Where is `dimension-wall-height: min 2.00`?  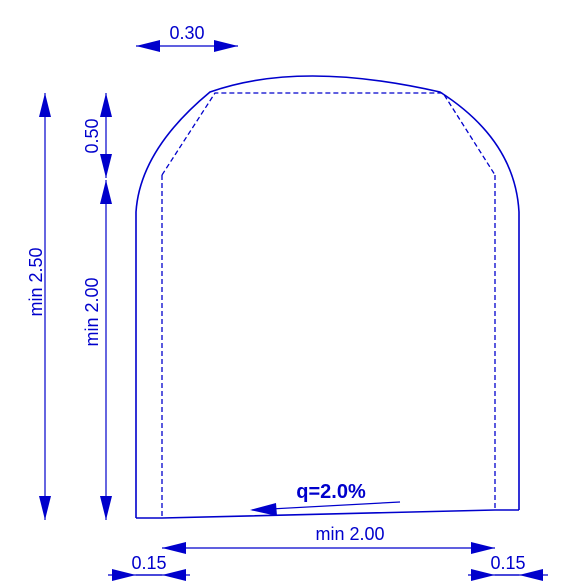
dimension-wall-height: min 2.00 is located at coordinates (97, 350).